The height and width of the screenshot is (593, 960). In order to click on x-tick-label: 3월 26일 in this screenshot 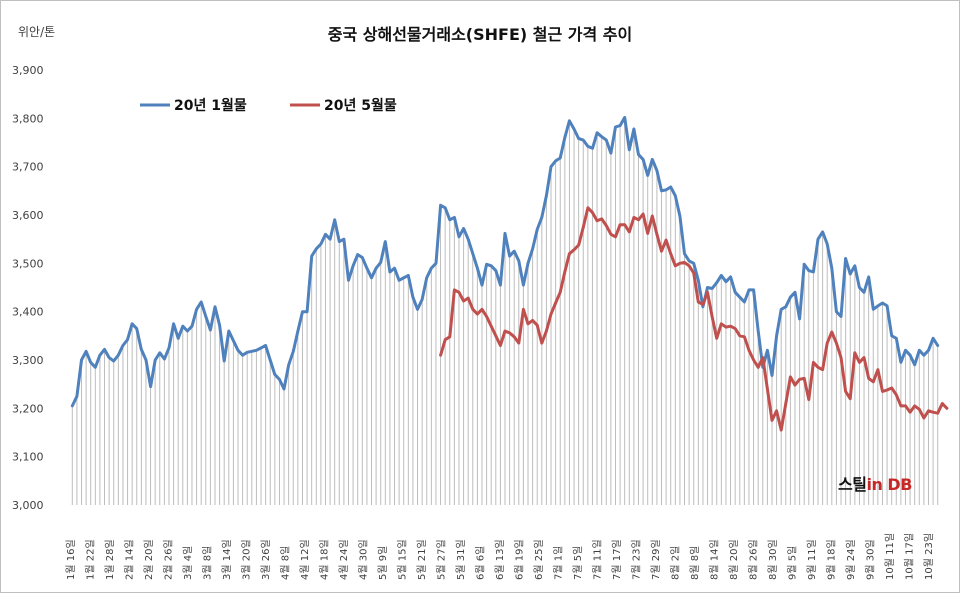, I will do `click(266, 559)`.